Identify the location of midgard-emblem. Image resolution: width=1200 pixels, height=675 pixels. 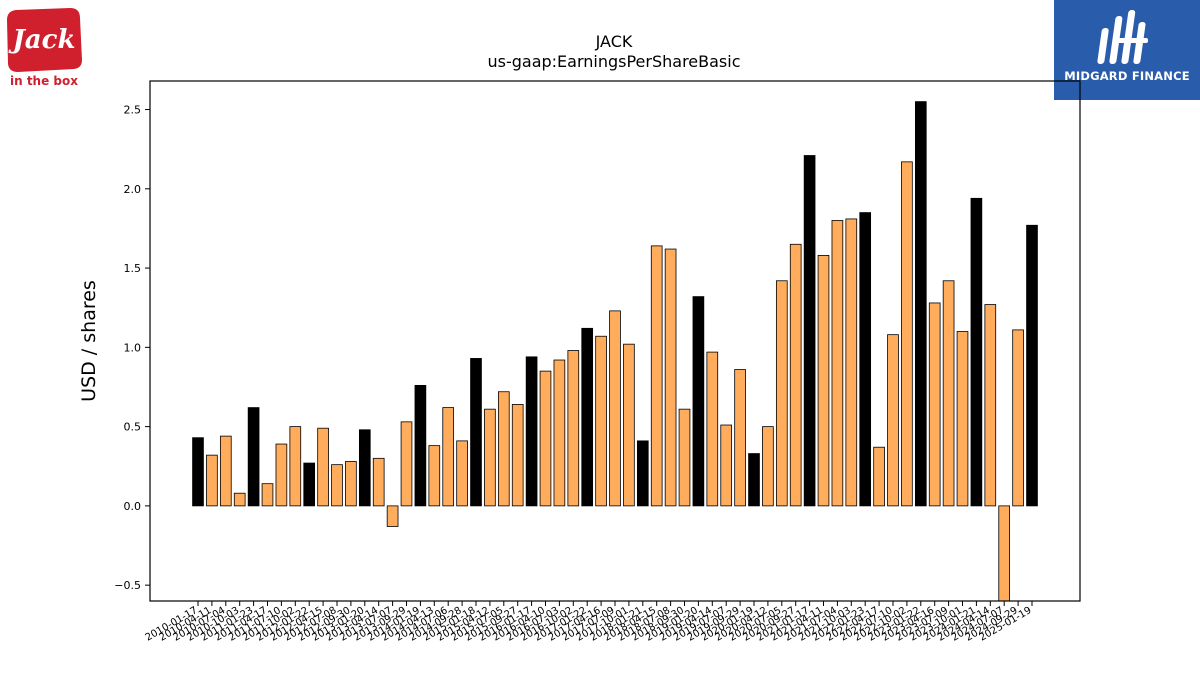
(1122, 37).